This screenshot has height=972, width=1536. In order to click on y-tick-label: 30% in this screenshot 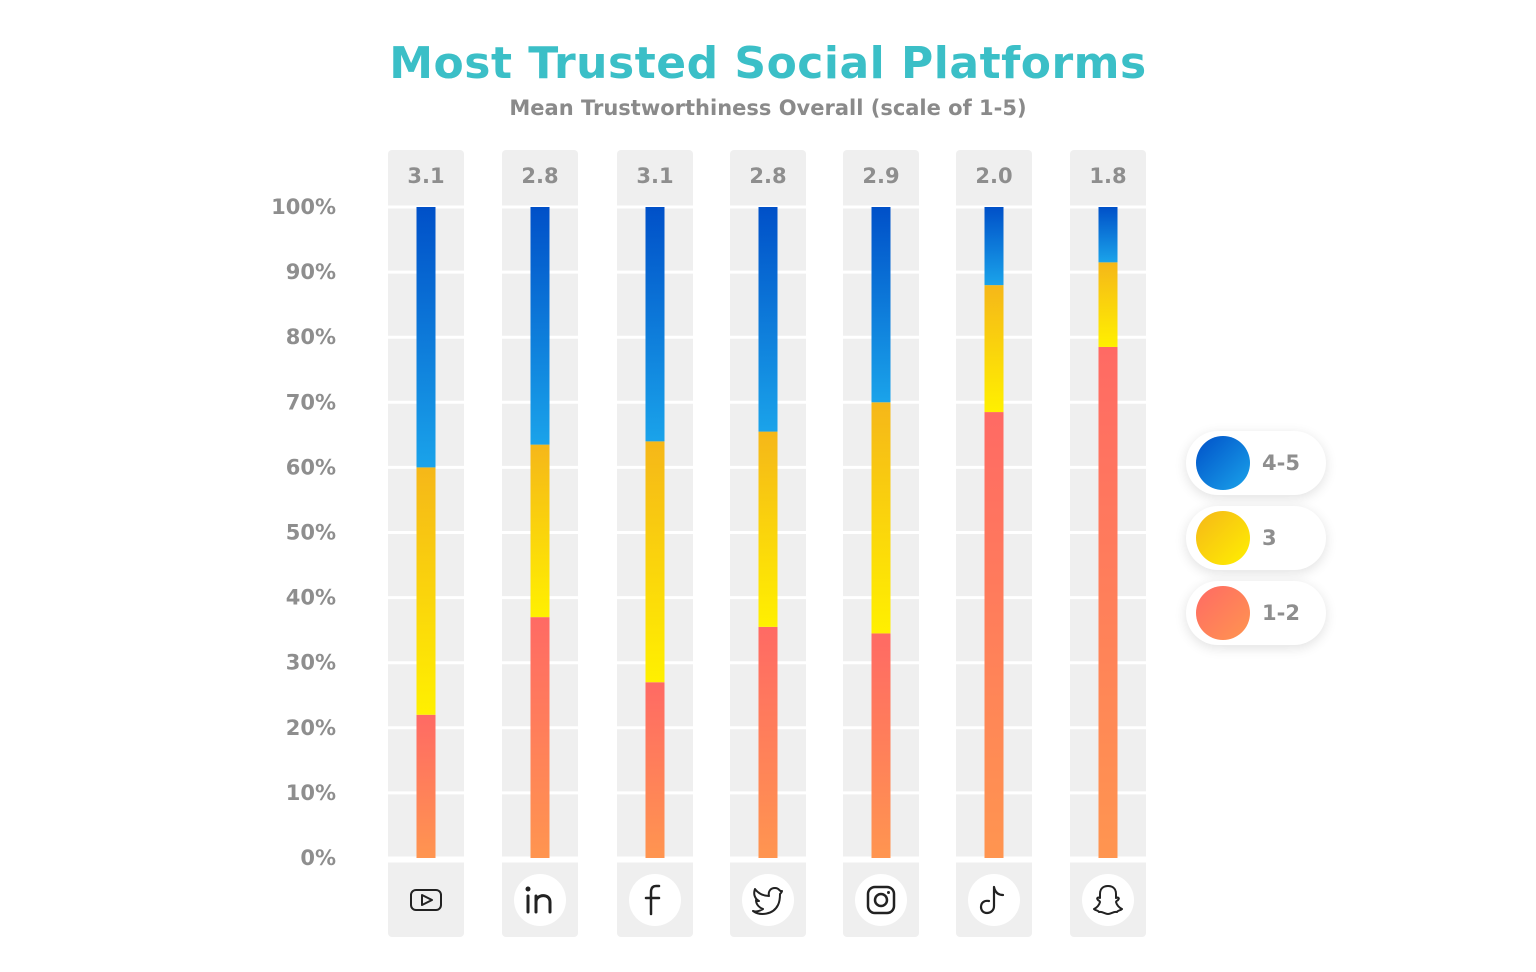, I will do `click(311, 663)`.